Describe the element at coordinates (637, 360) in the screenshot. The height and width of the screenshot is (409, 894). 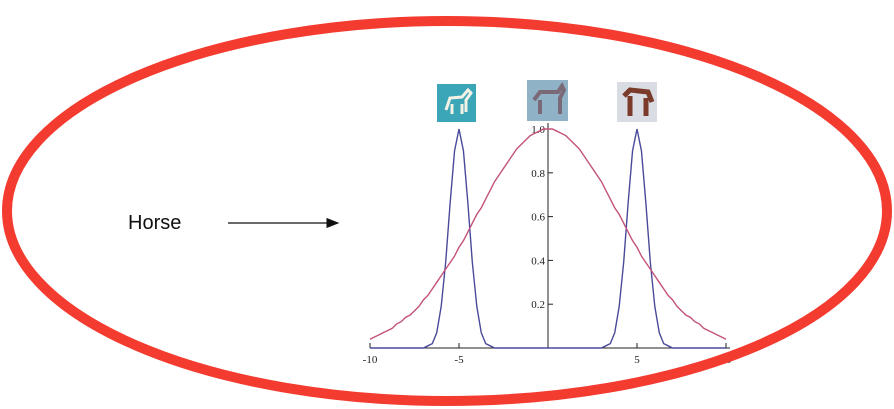
I see `x-tick-label: 5` at that location.